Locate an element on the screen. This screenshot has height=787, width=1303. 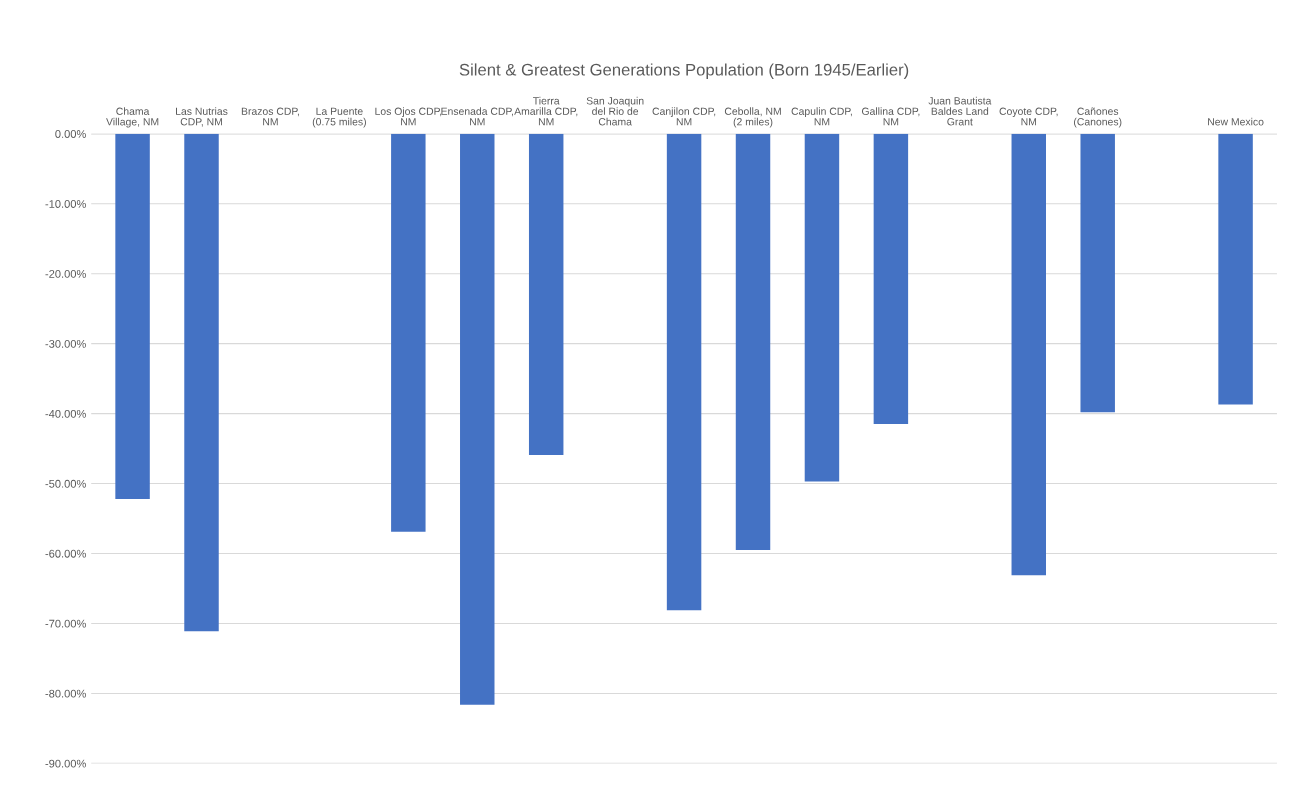
x-tick-label: Cañones (Canones) is located at coordinates (1098, 117).